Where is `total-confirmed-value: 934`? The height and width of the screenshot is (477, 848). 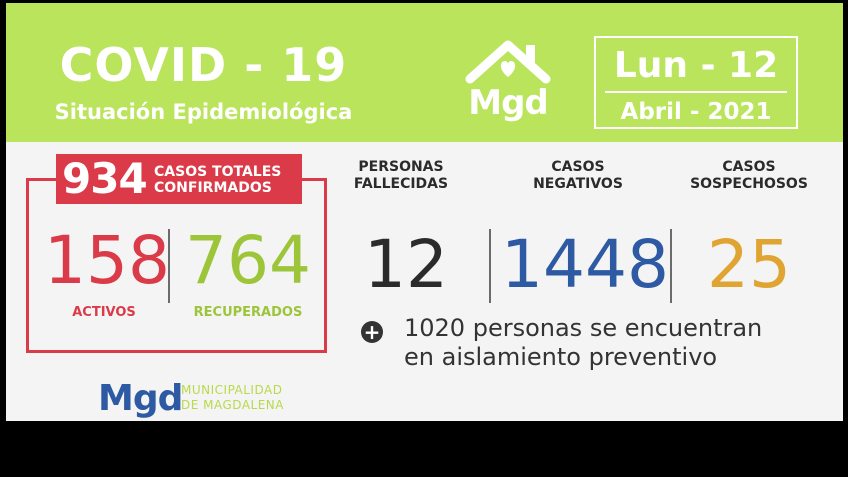 total-confirmed-value: 934 is located at coordinates (105, 178).